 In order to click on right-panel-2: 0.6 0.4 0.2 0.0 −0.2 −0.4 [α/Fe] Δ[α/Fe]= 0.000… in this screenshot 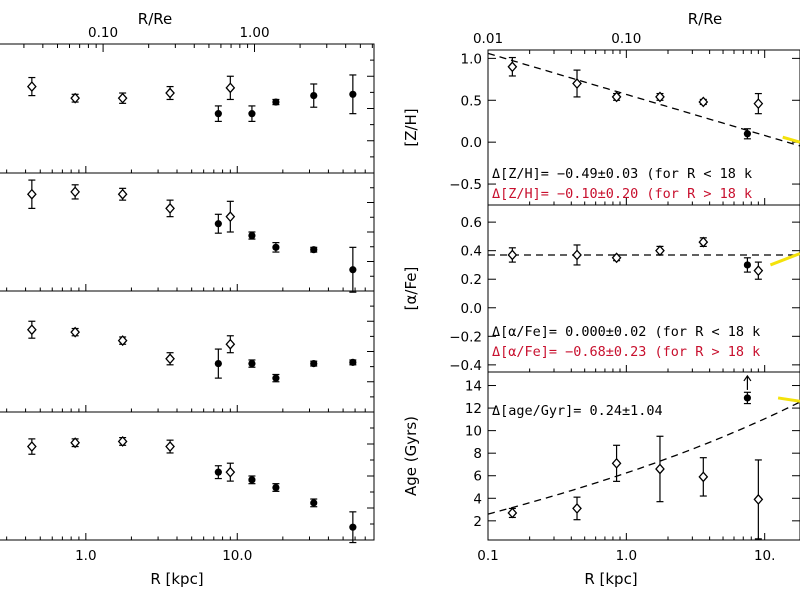, I will do `click(601, 289)`.